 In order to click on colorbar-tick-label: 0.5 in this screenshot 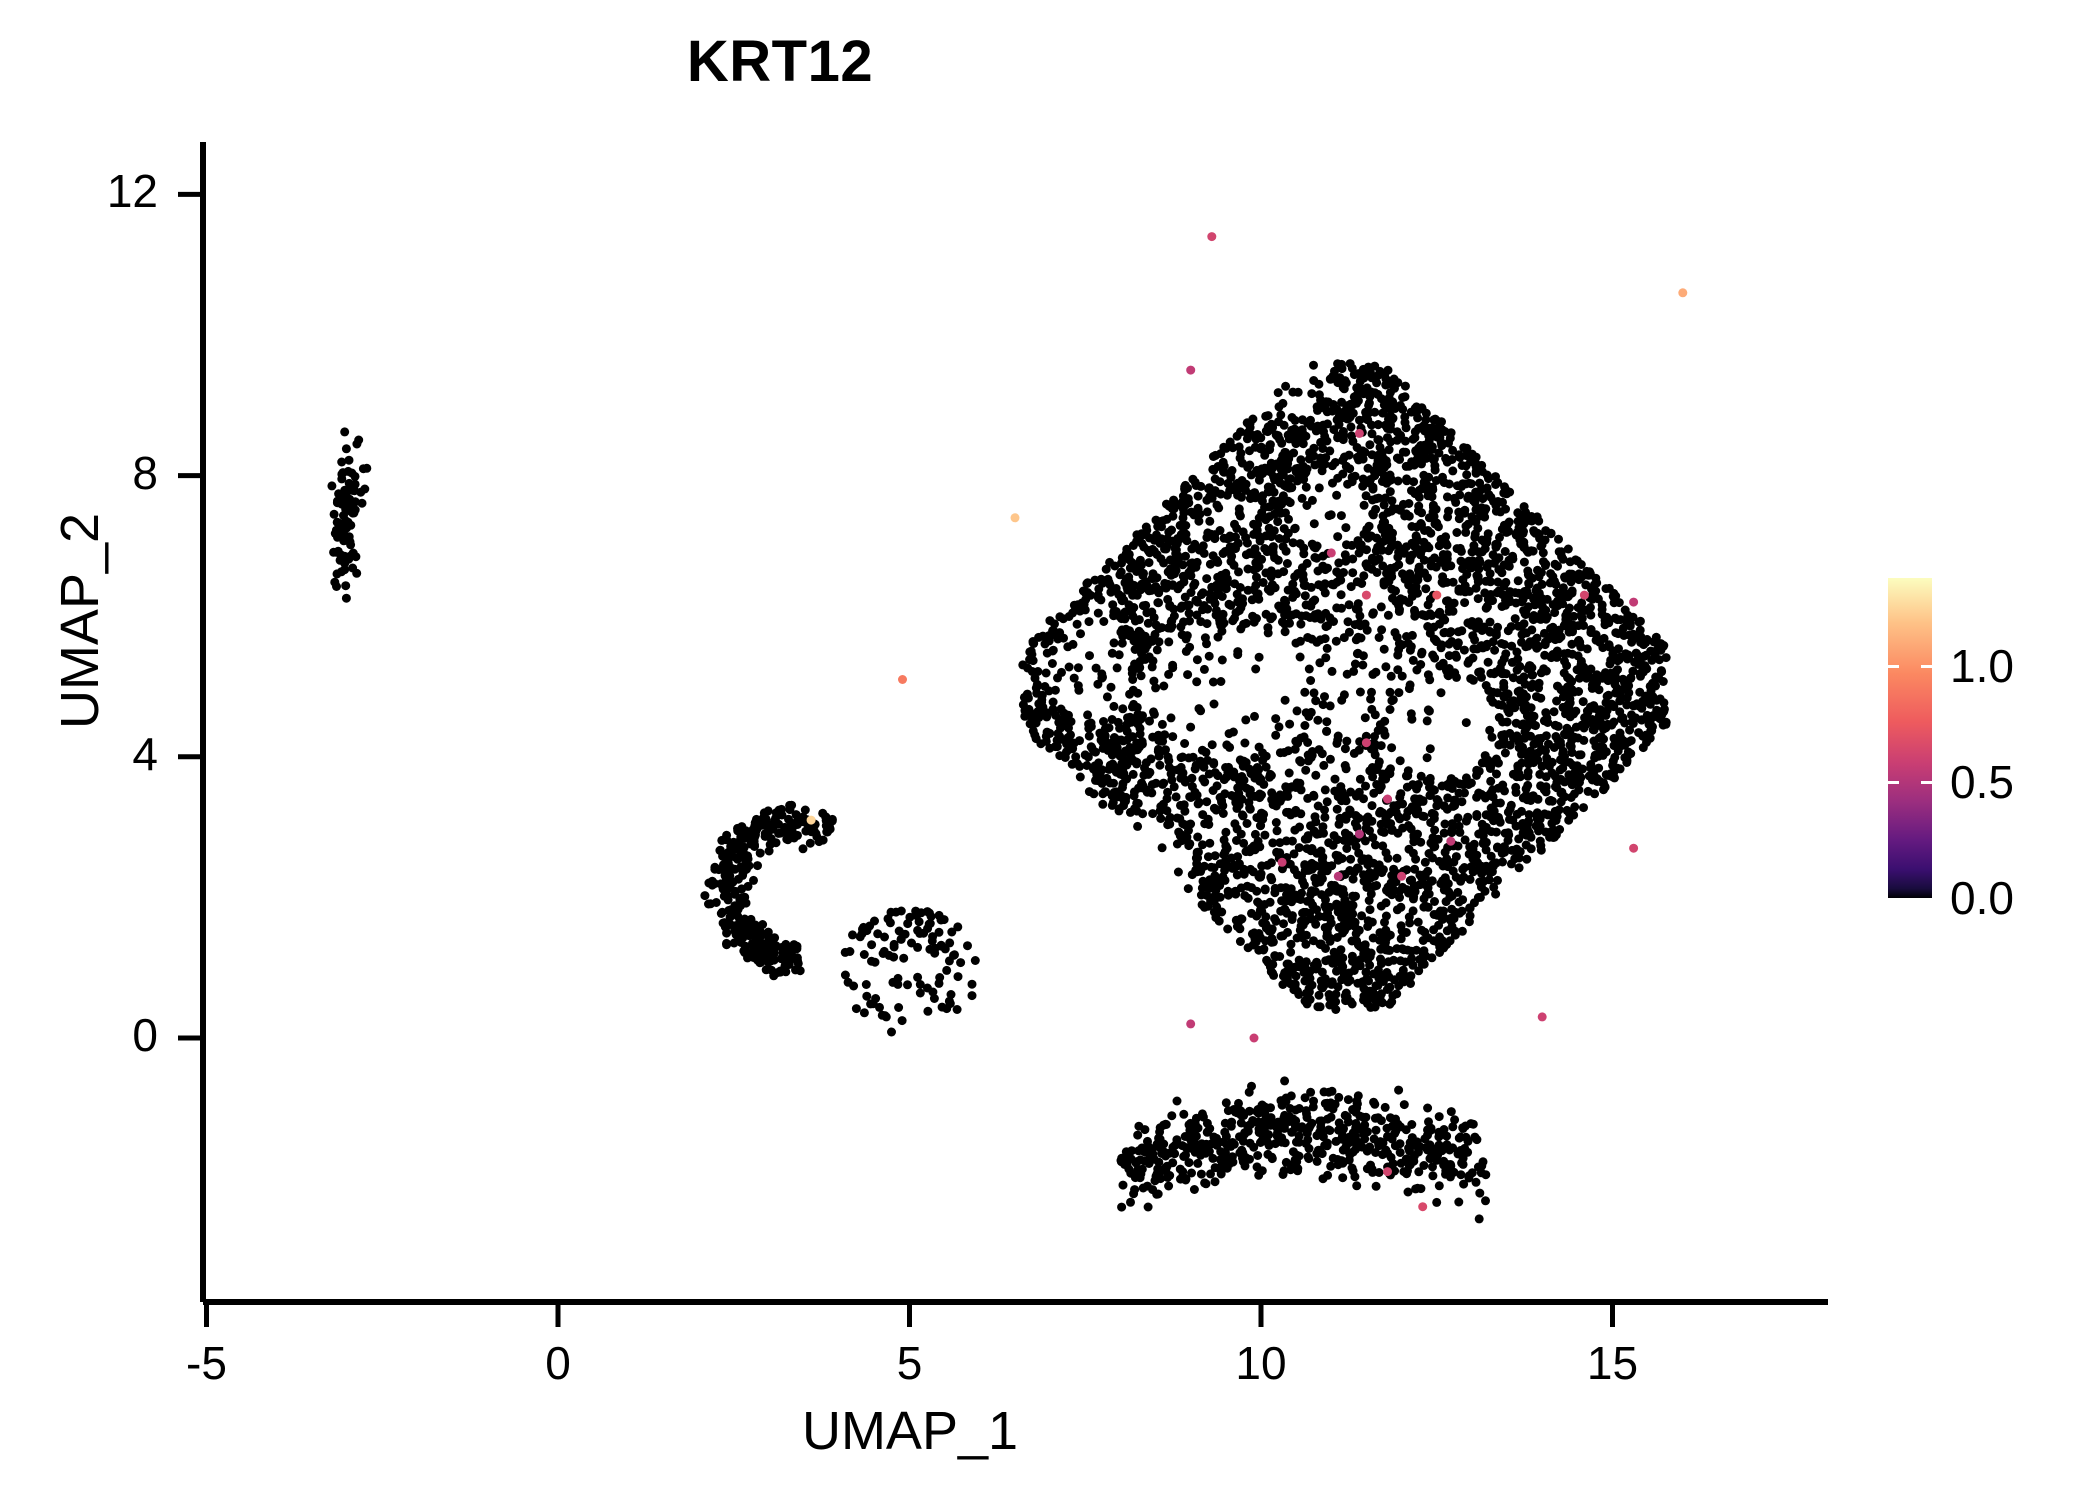, I will do `click(1982, 782)`.